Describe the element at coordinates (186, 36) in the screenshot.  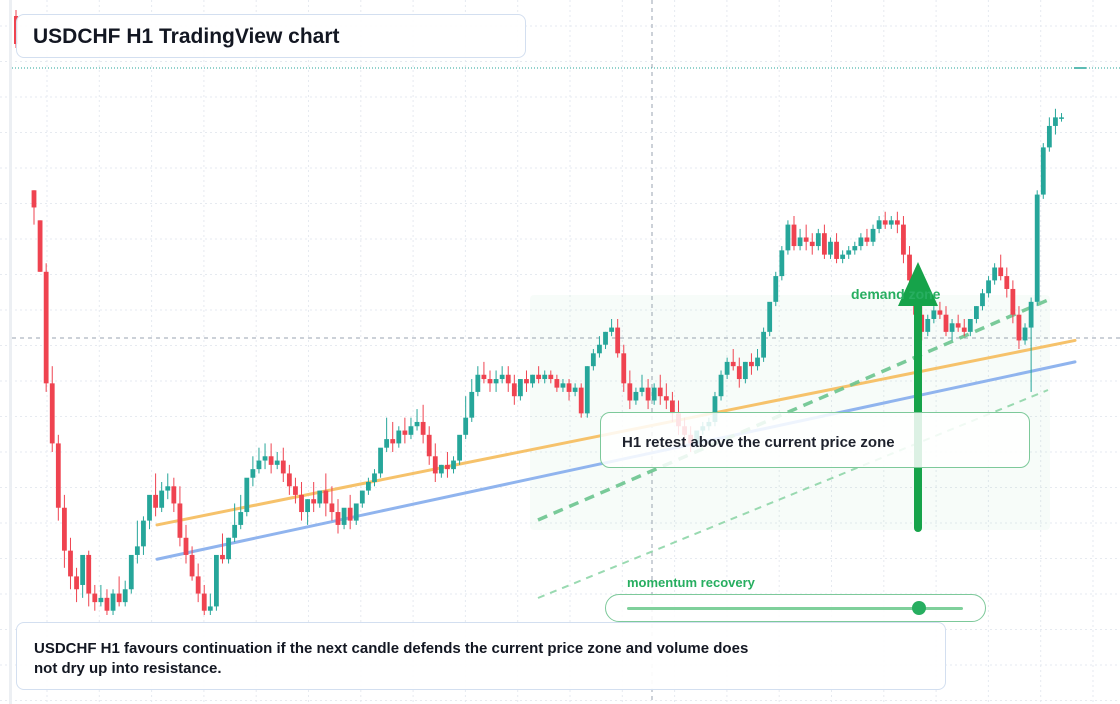
I see `chart-title: USDCHF H1 TradingView chart` at that location.